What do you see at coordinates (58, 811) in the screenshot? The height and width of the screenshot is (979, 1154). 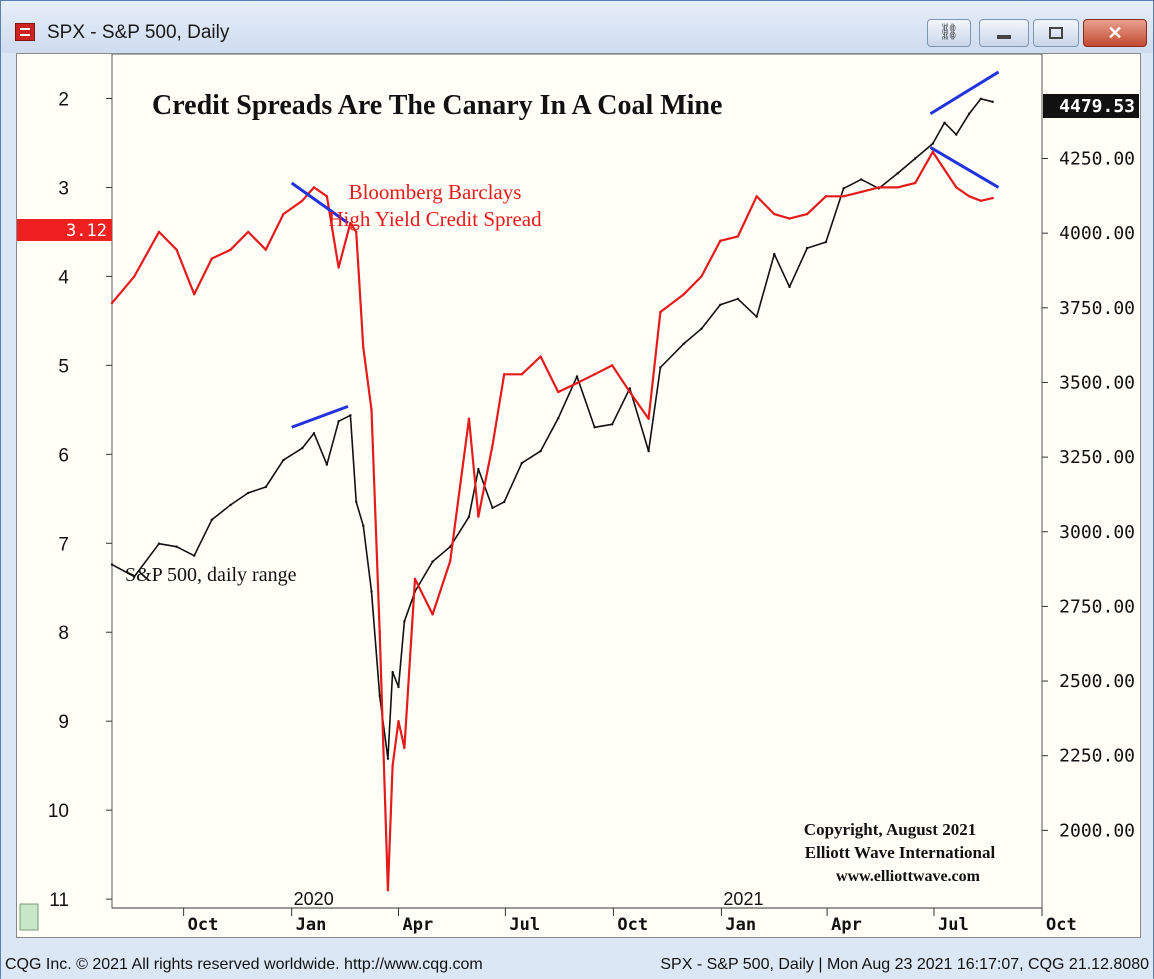 I see `left-tick-label: 10` at bounding box center [58, 811].